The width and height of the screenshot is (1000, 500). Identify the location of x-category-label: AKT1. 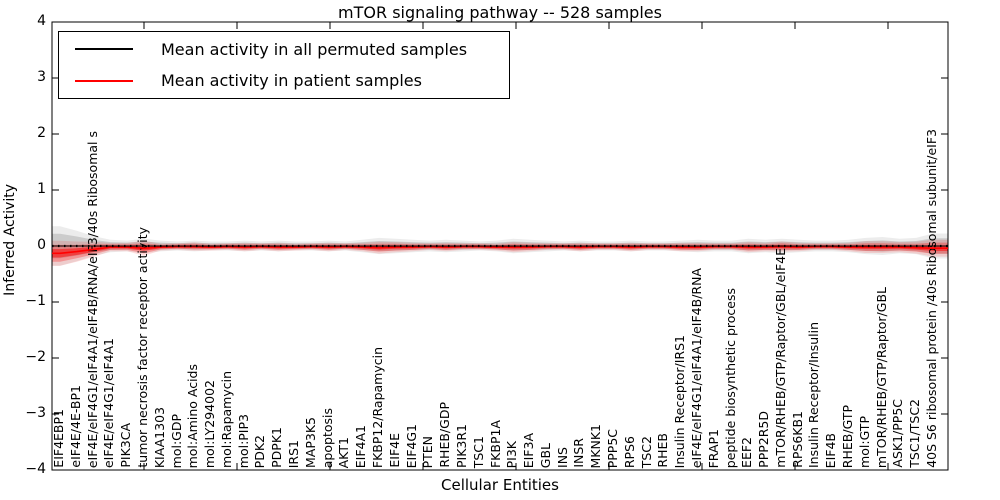
(344, 452).